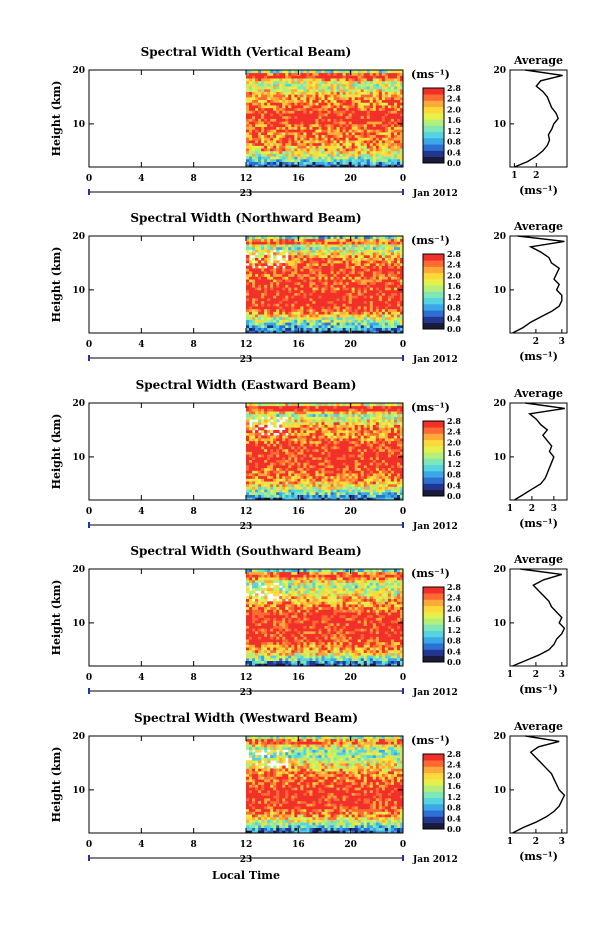  What do you see at coordinates (433, 104) in the screenshot?
I see `colorbar-swatch` at bounding box center [433, 104].